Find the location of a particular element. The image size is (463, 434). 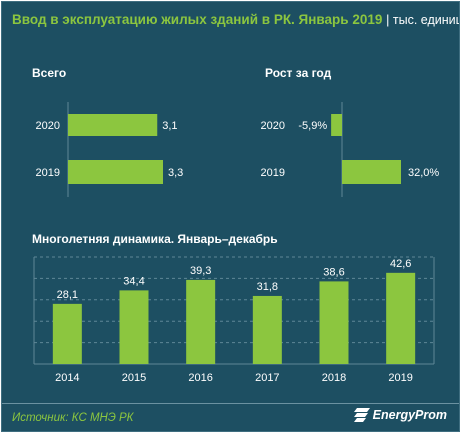

panel-growth: Рост за год 2020 -5,9% 2019 32,0% is located at coordinates (350, 131).